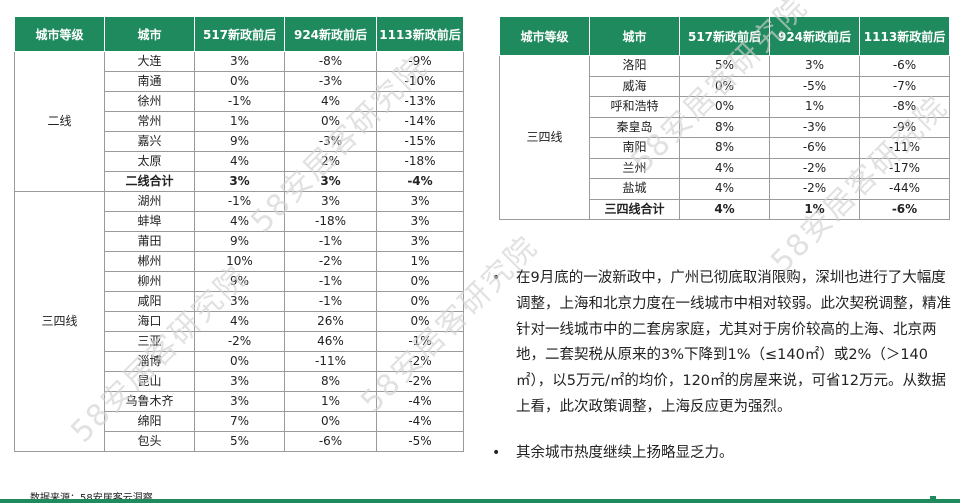  Describe the element at coordinates (149, 201) in the screenshot. I see `city-cell: 湖州` at that location.